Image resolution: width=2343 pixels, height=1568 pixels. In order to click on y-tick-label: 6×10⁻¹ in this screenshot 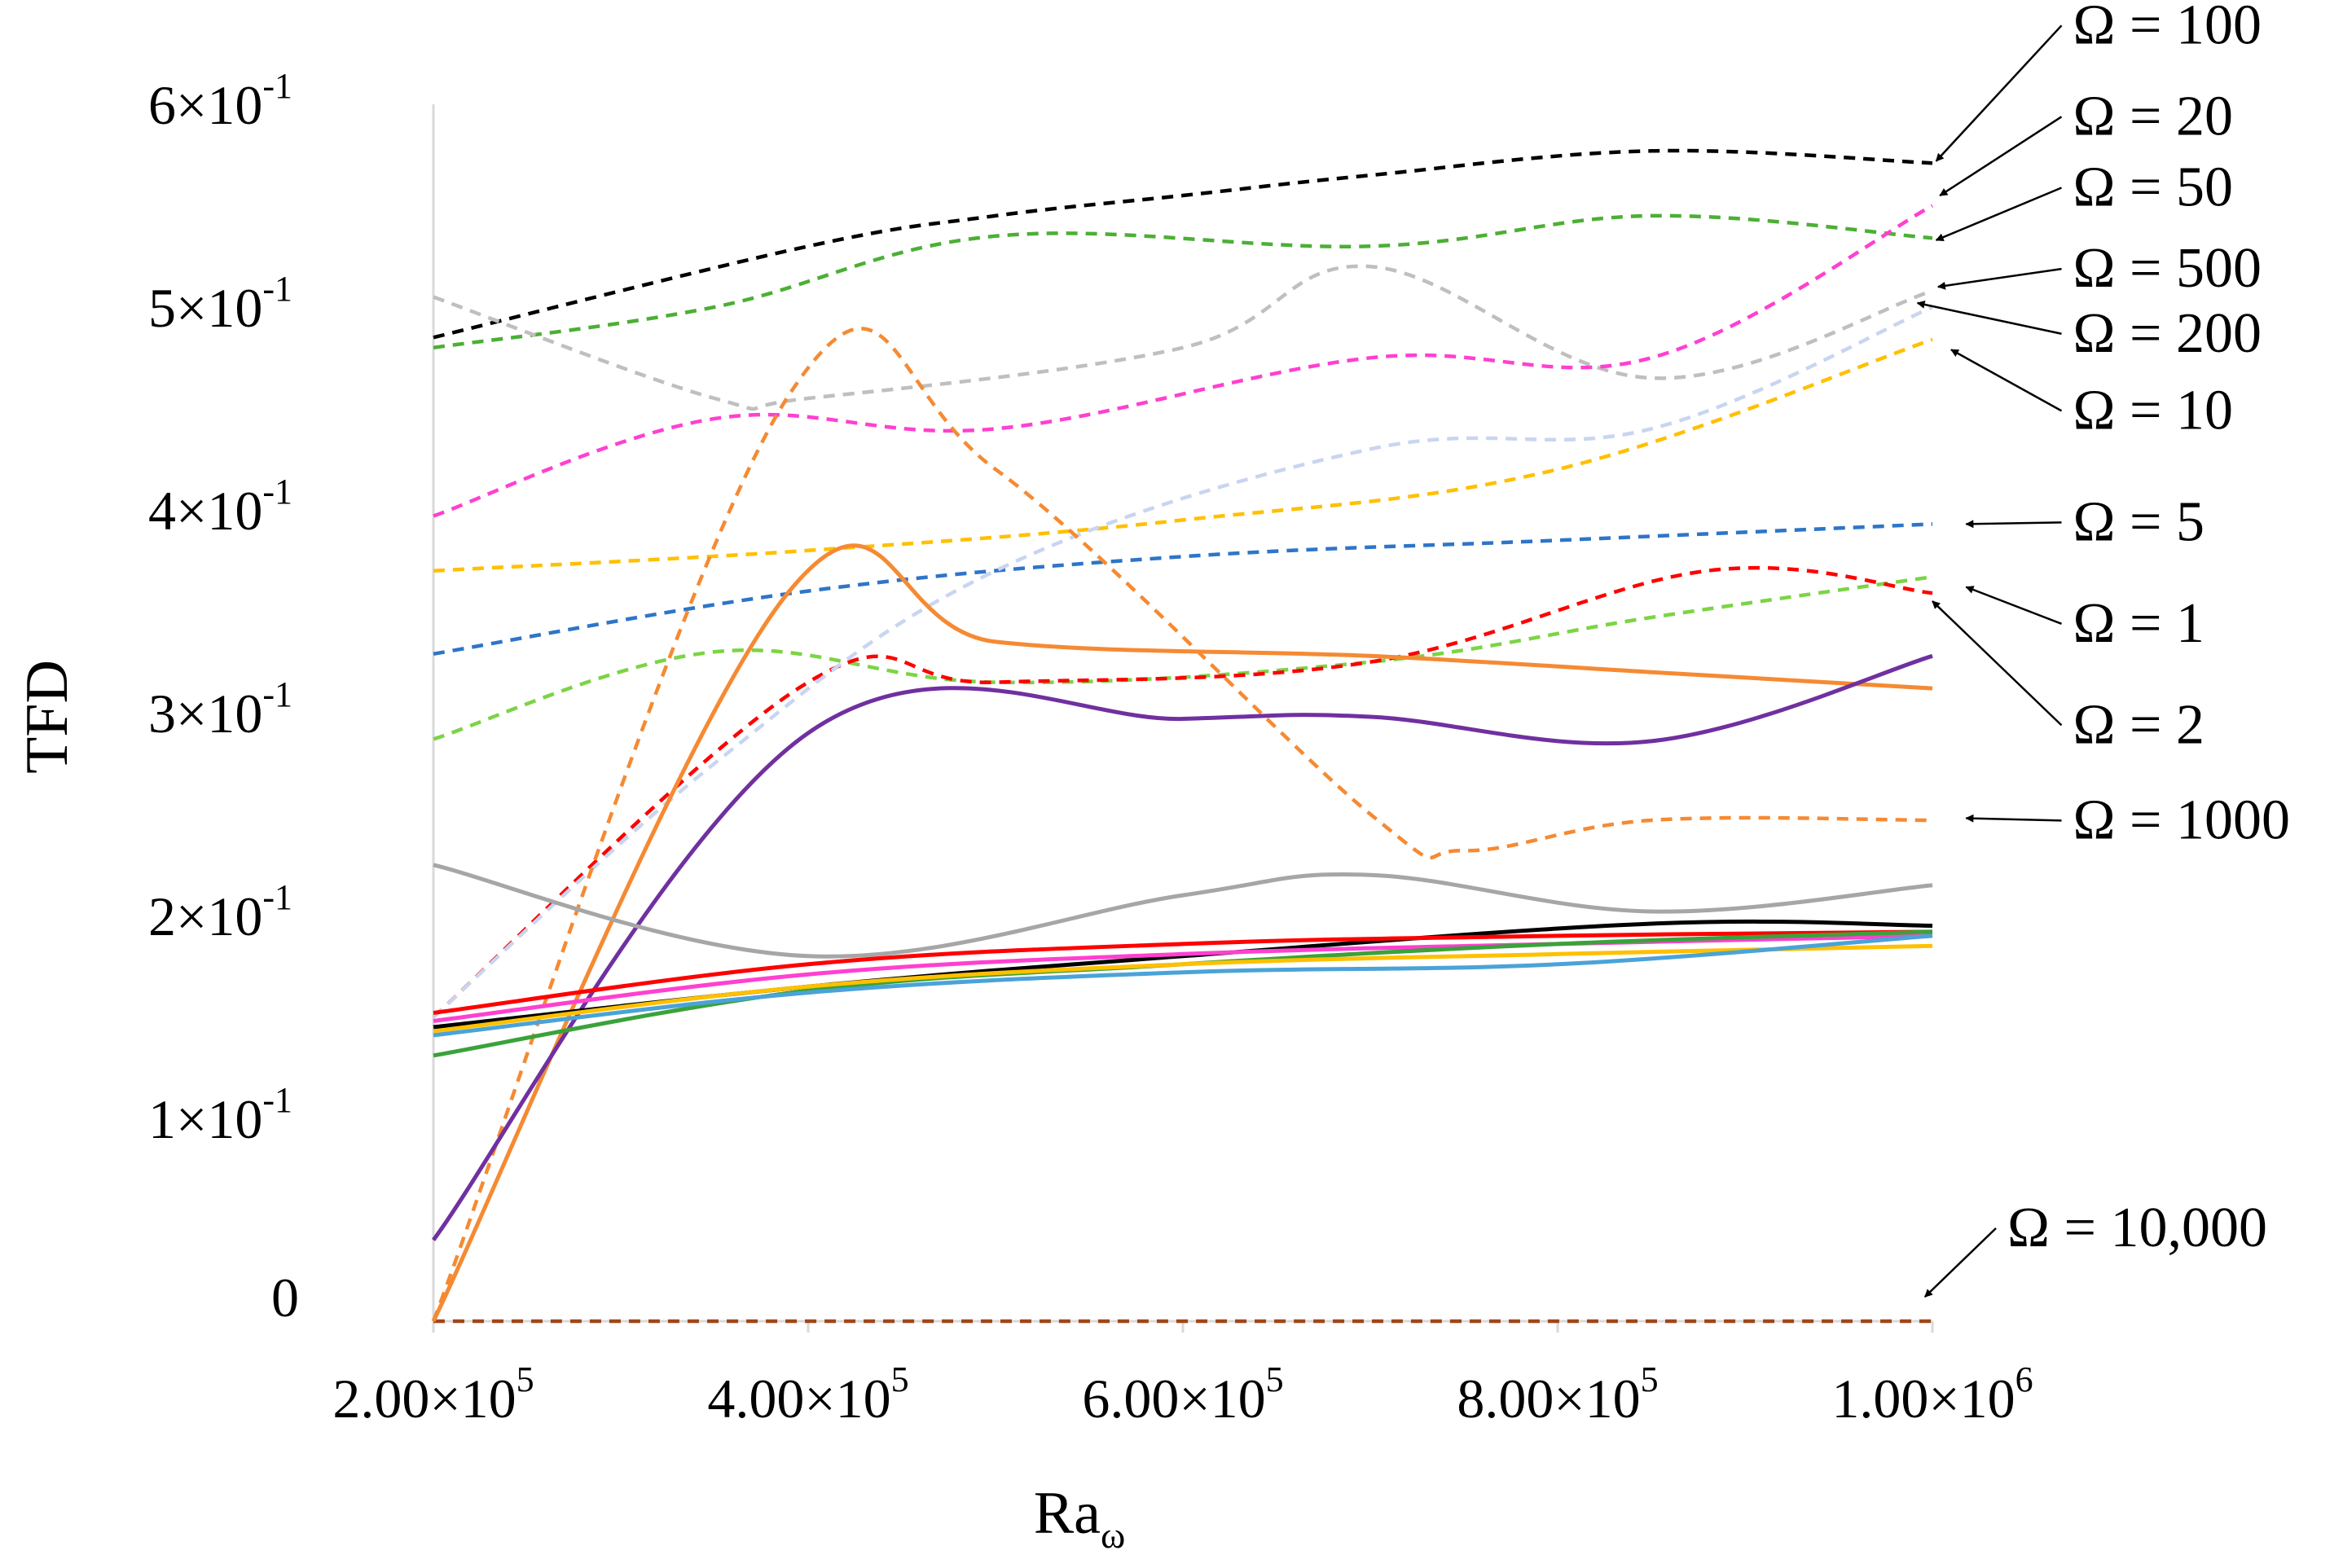, I will do `click(220, 101)`.